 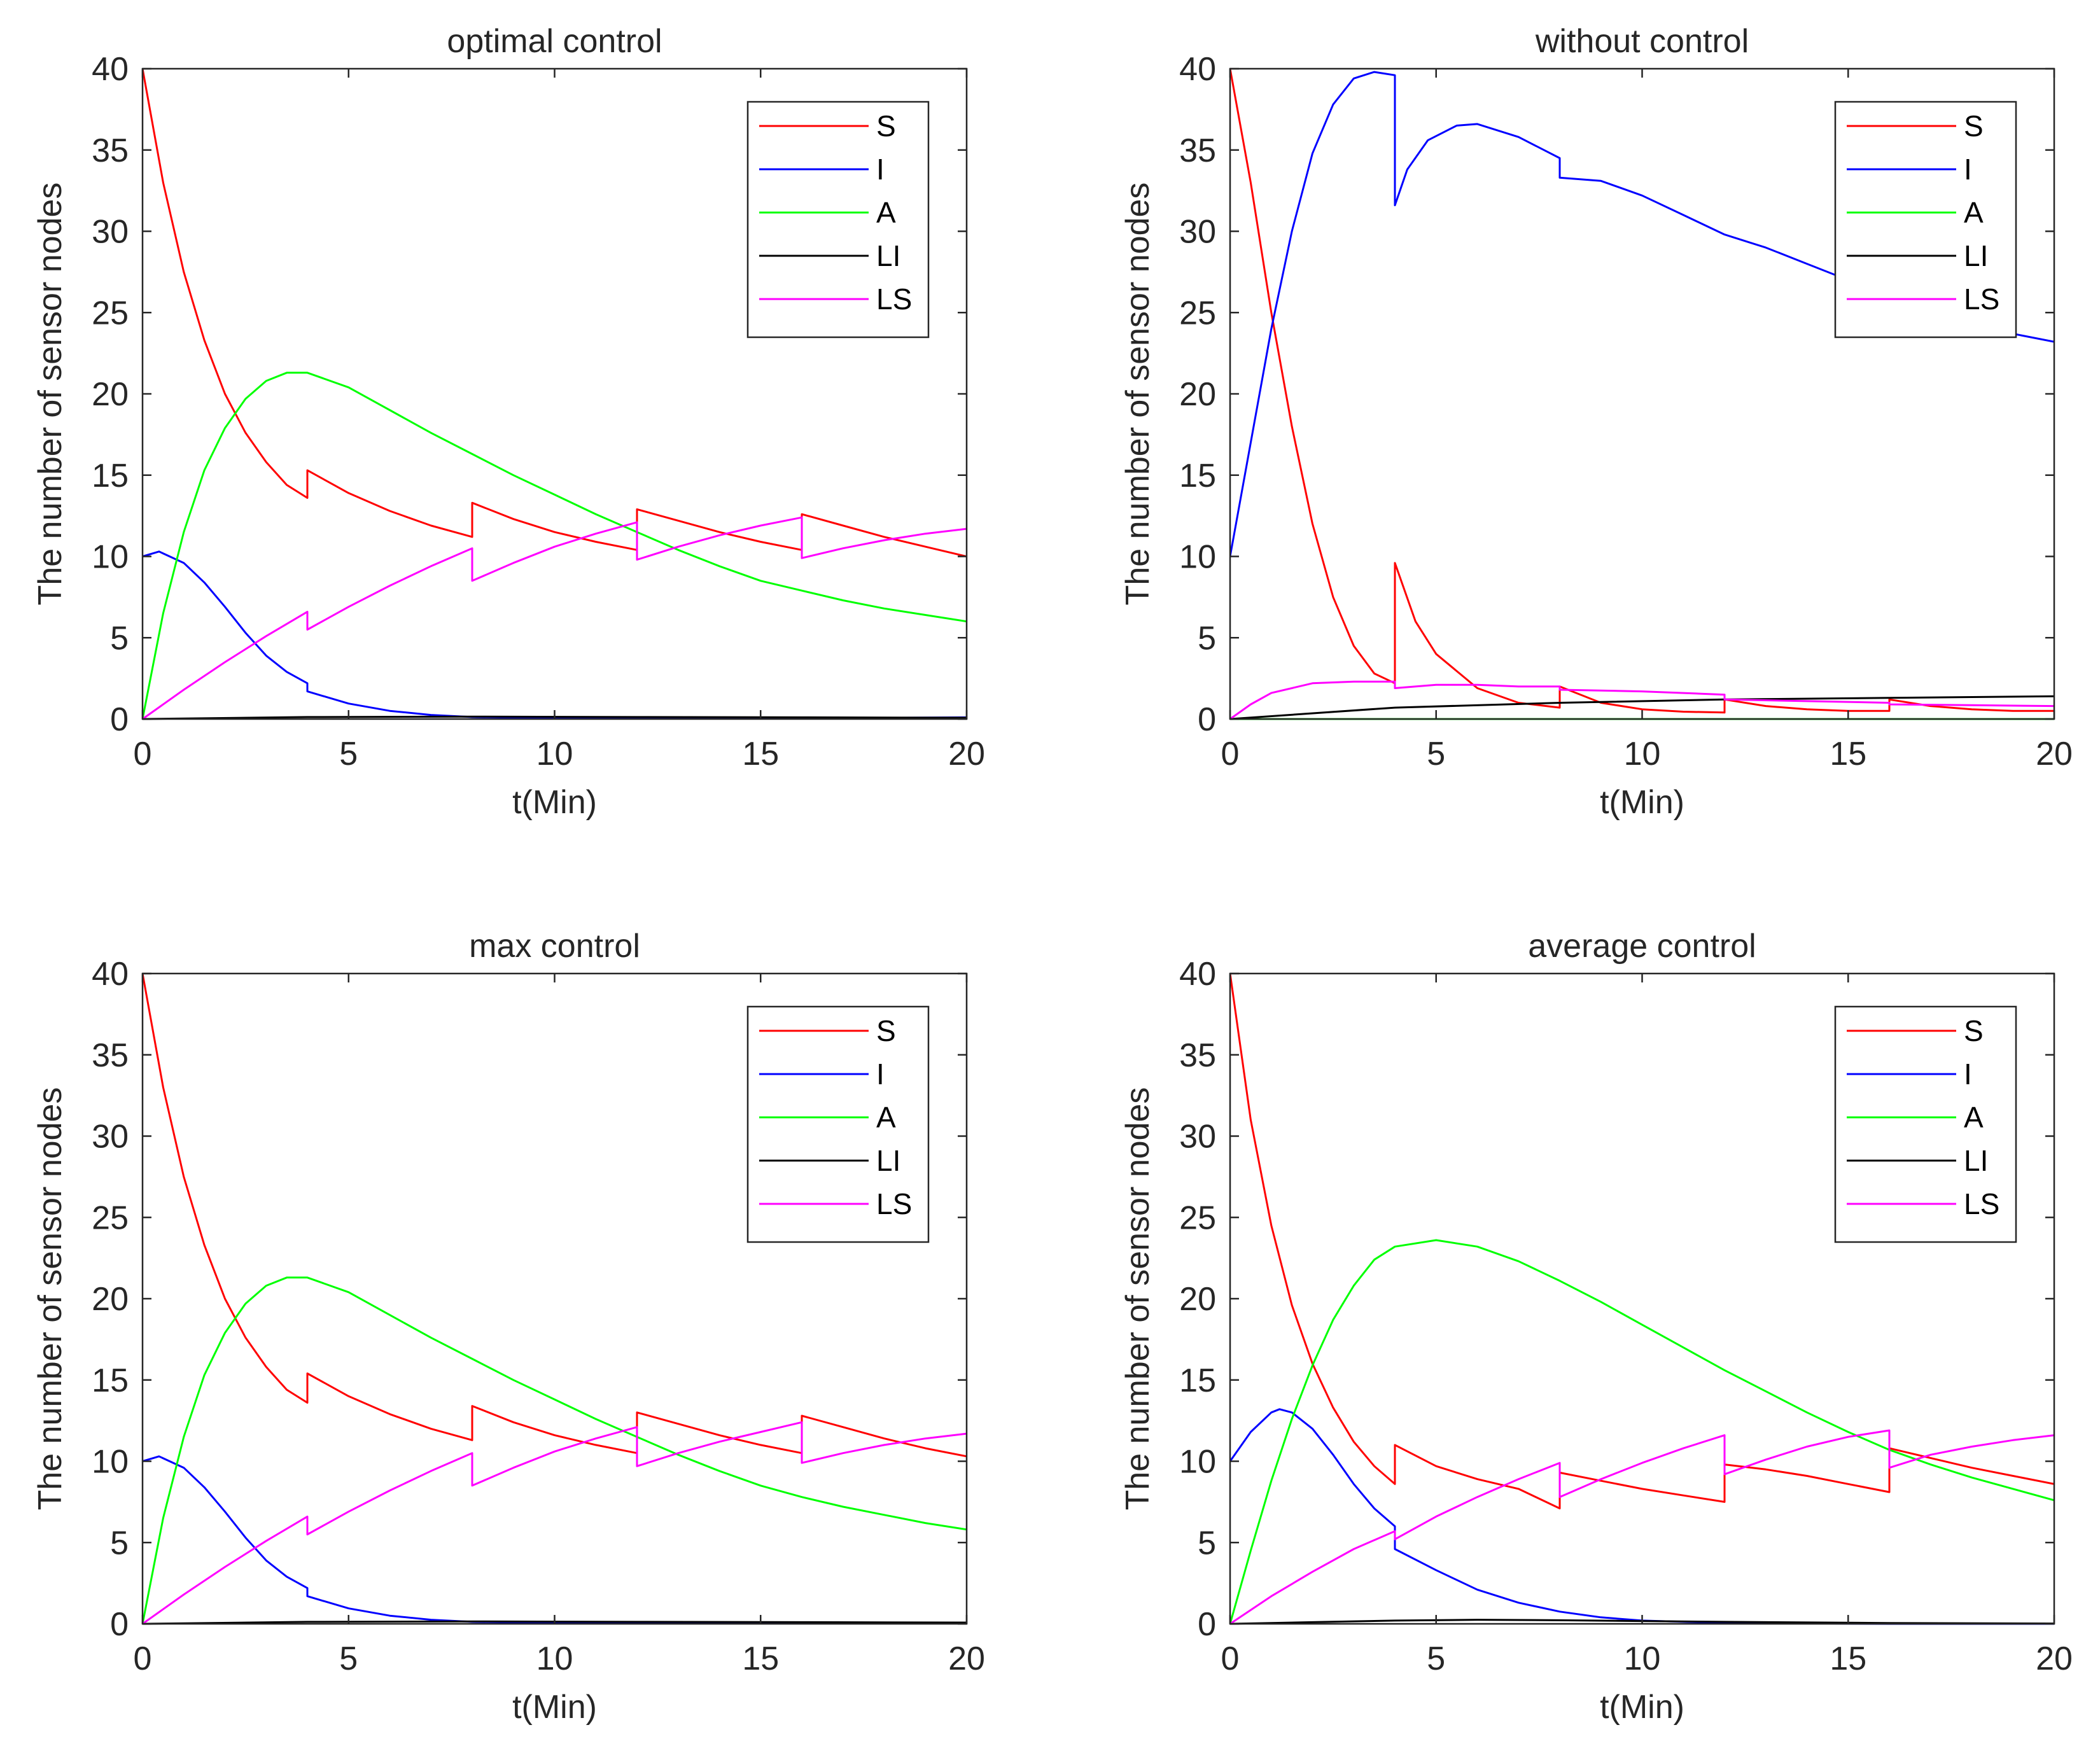 What do you see at coordinates (554, 946) in the screenshot?
I see `chart-title: max control` at bounding box center [554, 946].